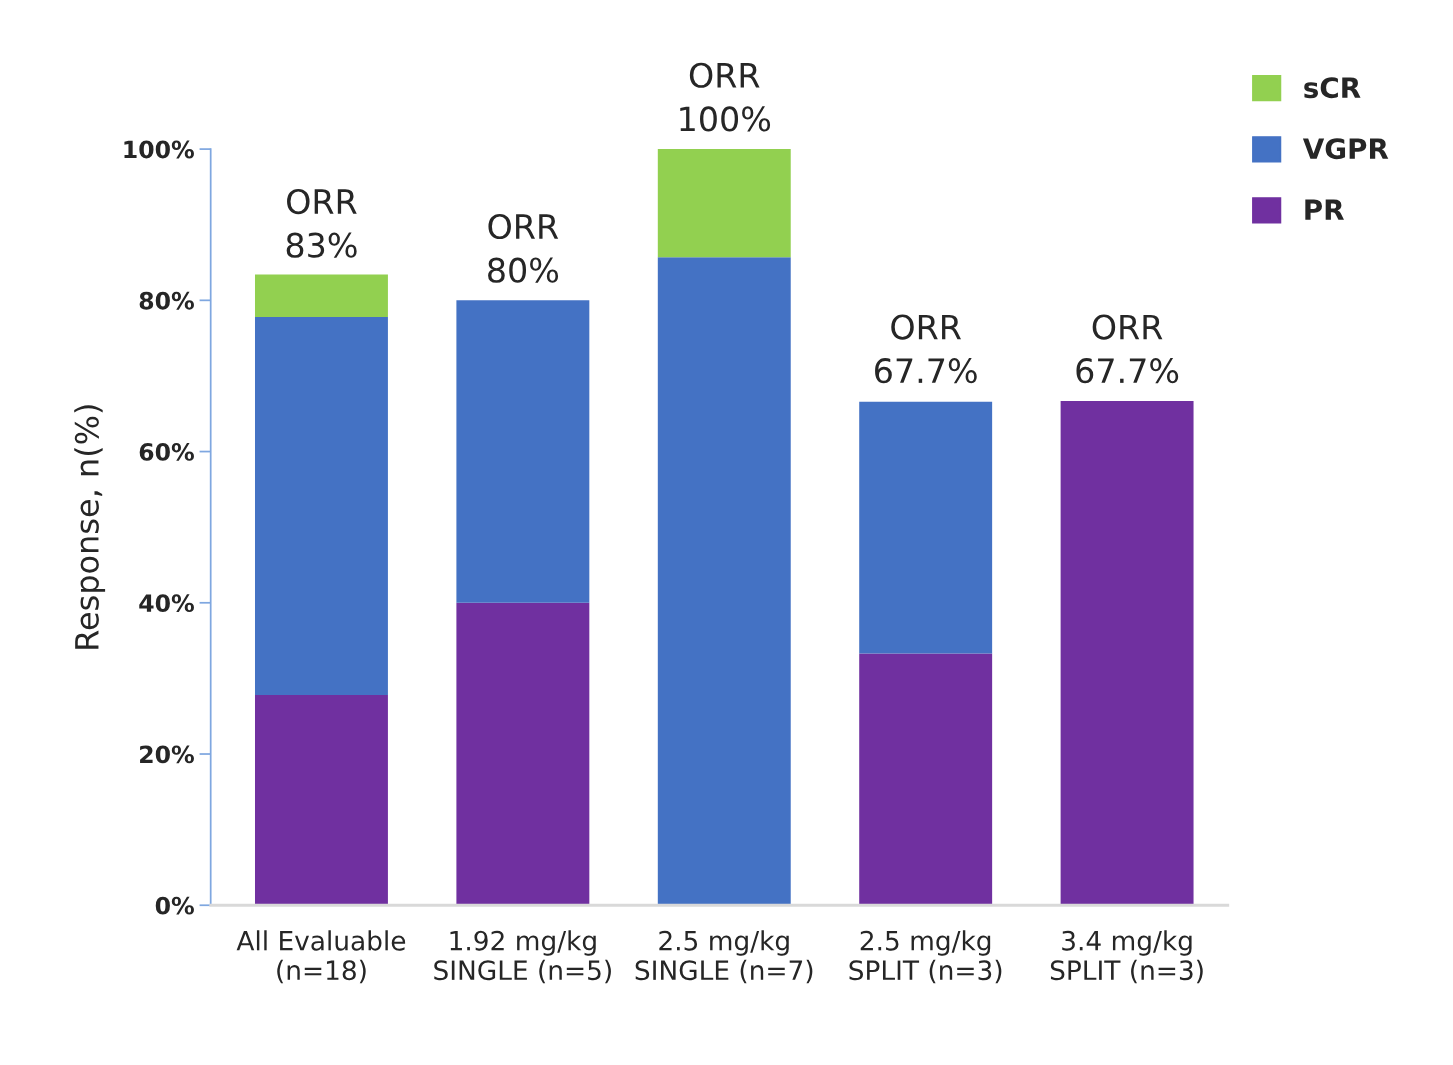 The height and width of the screenshot is (1065, 1453). What do you see at coordinates (174, 905) in the screenshot?
I see `y-tick-label: 0%` at bounding box center [174, 905].